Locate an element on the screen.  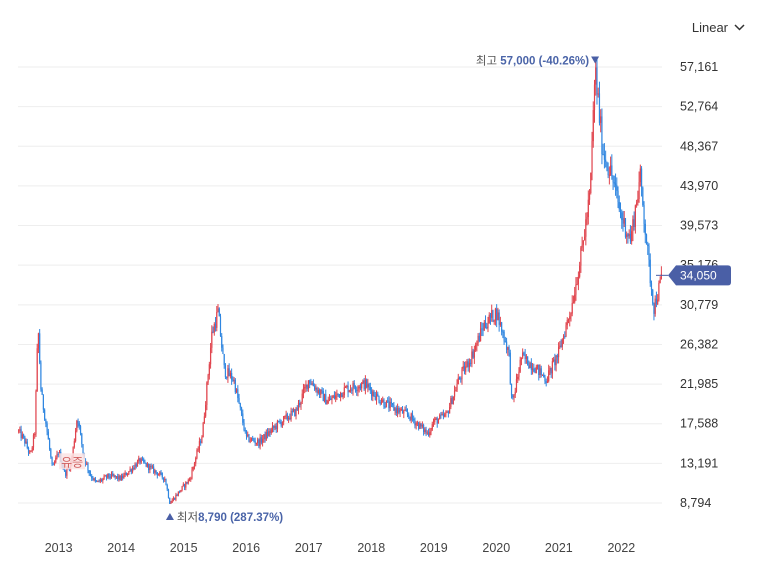
y-tick-label: 30,779 is located at coordinates (699, 305).